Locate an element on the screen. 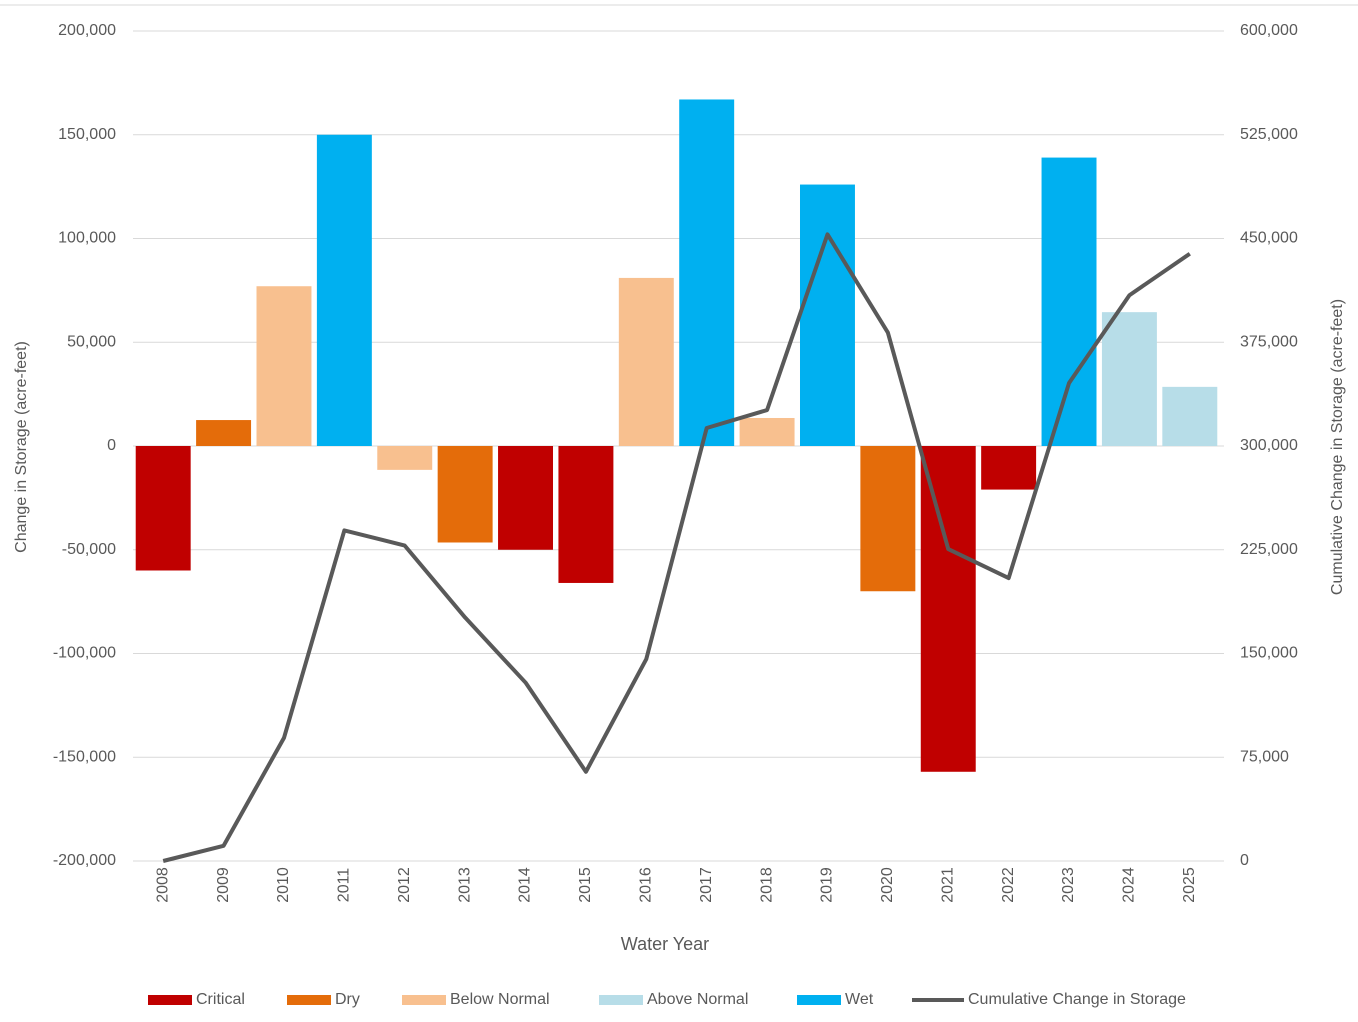 The image size is (1358, 1022). x-tick-label: 2014 is located at coordinates (525, 885).